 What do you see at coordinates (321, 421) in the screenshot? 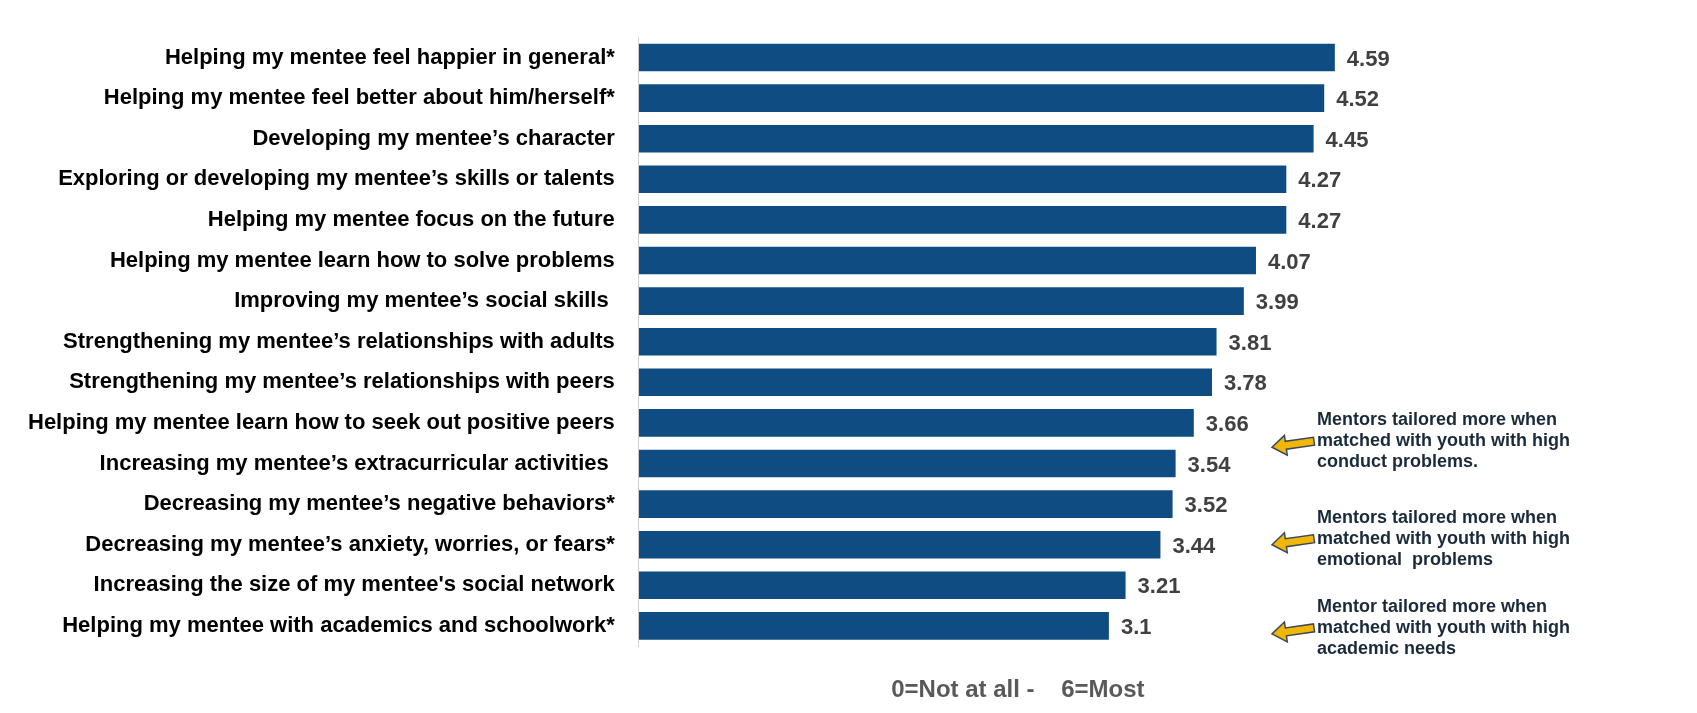
I see `y-tick-label: Helping my mentee learn how to seek out positive peers` at bounding box center [321, 421].